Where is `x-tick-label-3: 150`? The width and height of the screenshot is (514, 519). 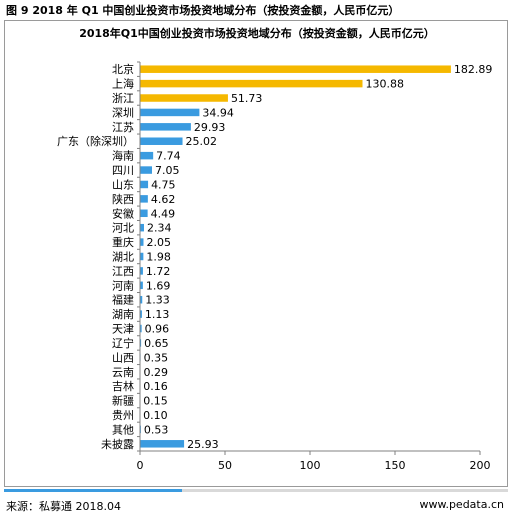
x-tick-label-3: 150 is located at coordinates (395, 465).